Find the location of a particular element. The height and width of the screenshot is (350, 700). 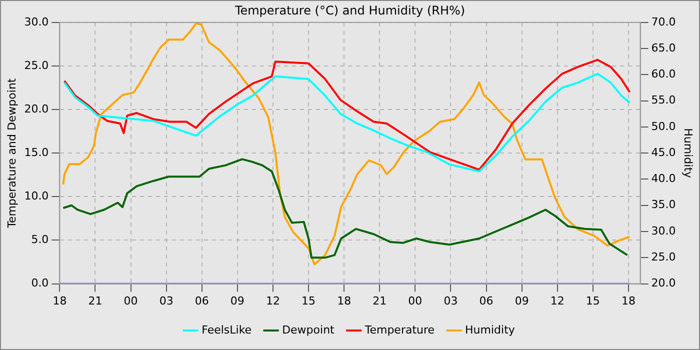

y-tick-label: 5.0 is located at coordinates (40, 239).